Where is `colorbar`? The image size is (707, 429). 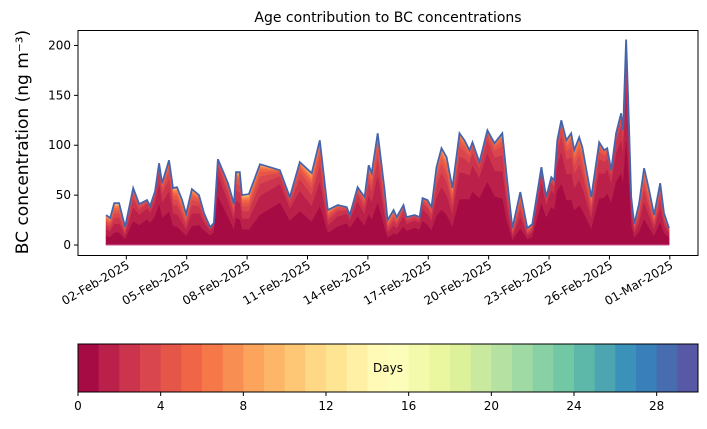 colorbar is located at coordinates (388, 368).